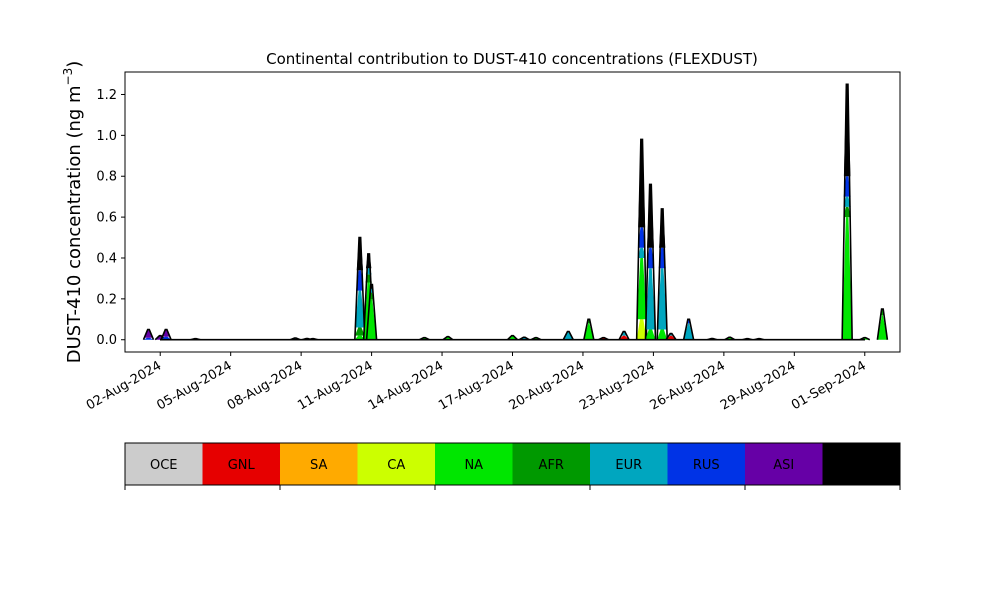 This screenshot has height=600, width=1000. What do you see at coordinates (335, 385) in the screenshot?
I see `x-tick-label: 11-Aug-2024` at bounding box center [335, 385].